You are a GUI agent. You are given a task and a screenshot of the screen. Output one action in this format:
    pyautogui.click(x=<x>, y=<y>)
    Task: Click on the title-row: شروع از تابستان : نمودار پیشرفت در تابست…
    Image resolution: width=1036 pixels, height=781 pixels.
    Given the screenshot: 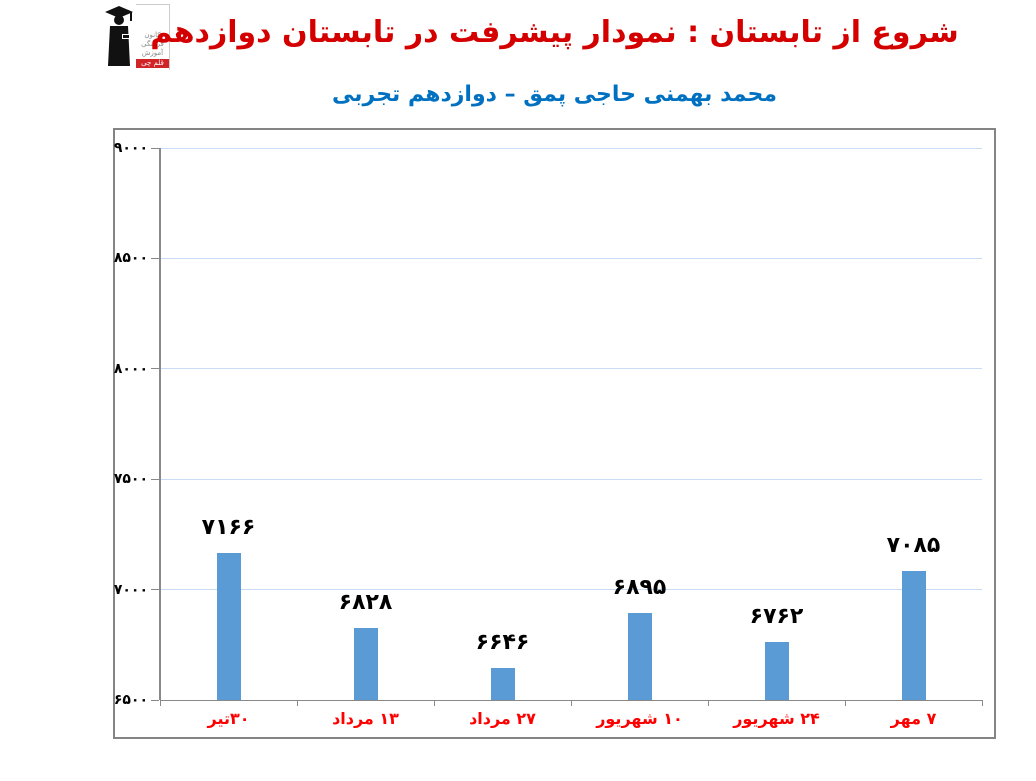 What is the action you would take?
    pyautogui.click(x=554, y=33)
    